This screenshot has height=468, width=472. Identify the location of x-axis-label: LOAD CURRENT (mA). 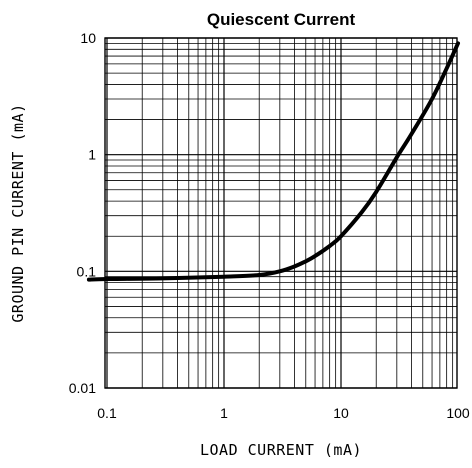
(281, 450).